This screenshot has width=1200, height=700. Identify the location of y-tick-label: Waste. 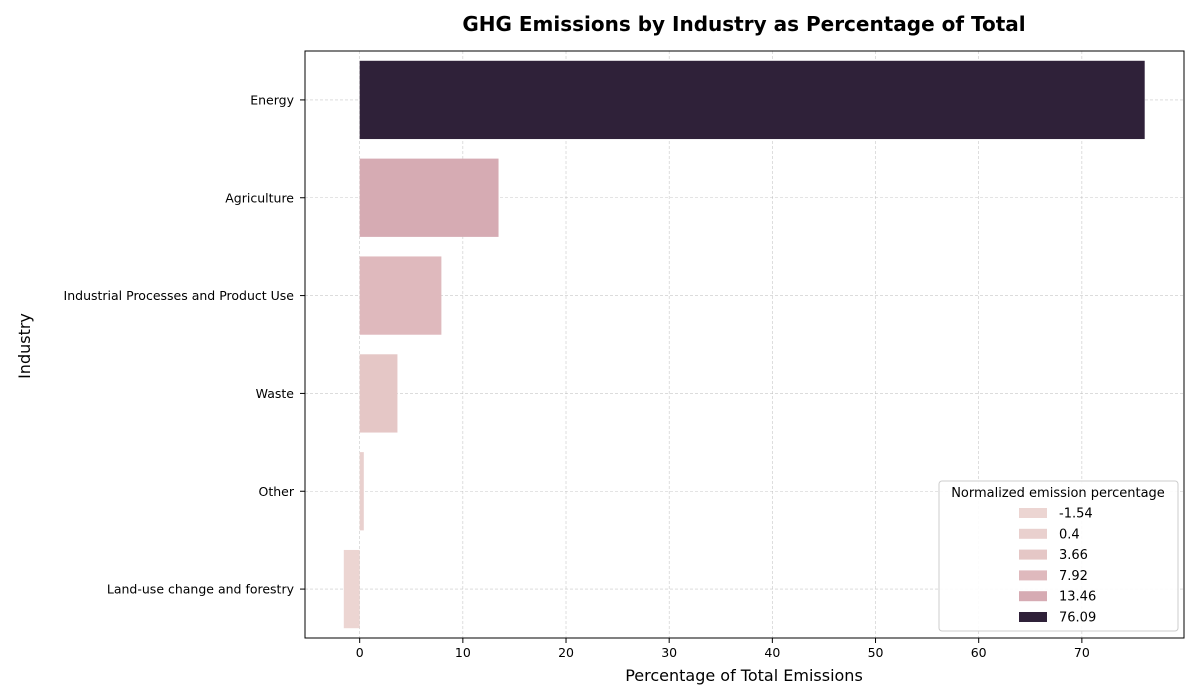
(275, 393).